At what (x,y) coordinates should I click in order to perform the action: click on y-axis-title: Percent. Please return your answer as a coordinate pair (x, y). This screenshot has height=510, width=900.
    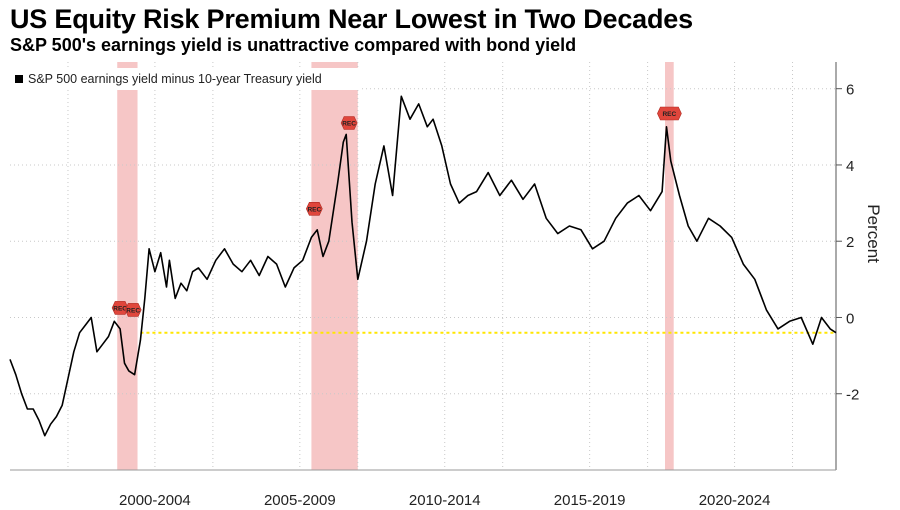
    Looking at the image, I should click on (873, 233).